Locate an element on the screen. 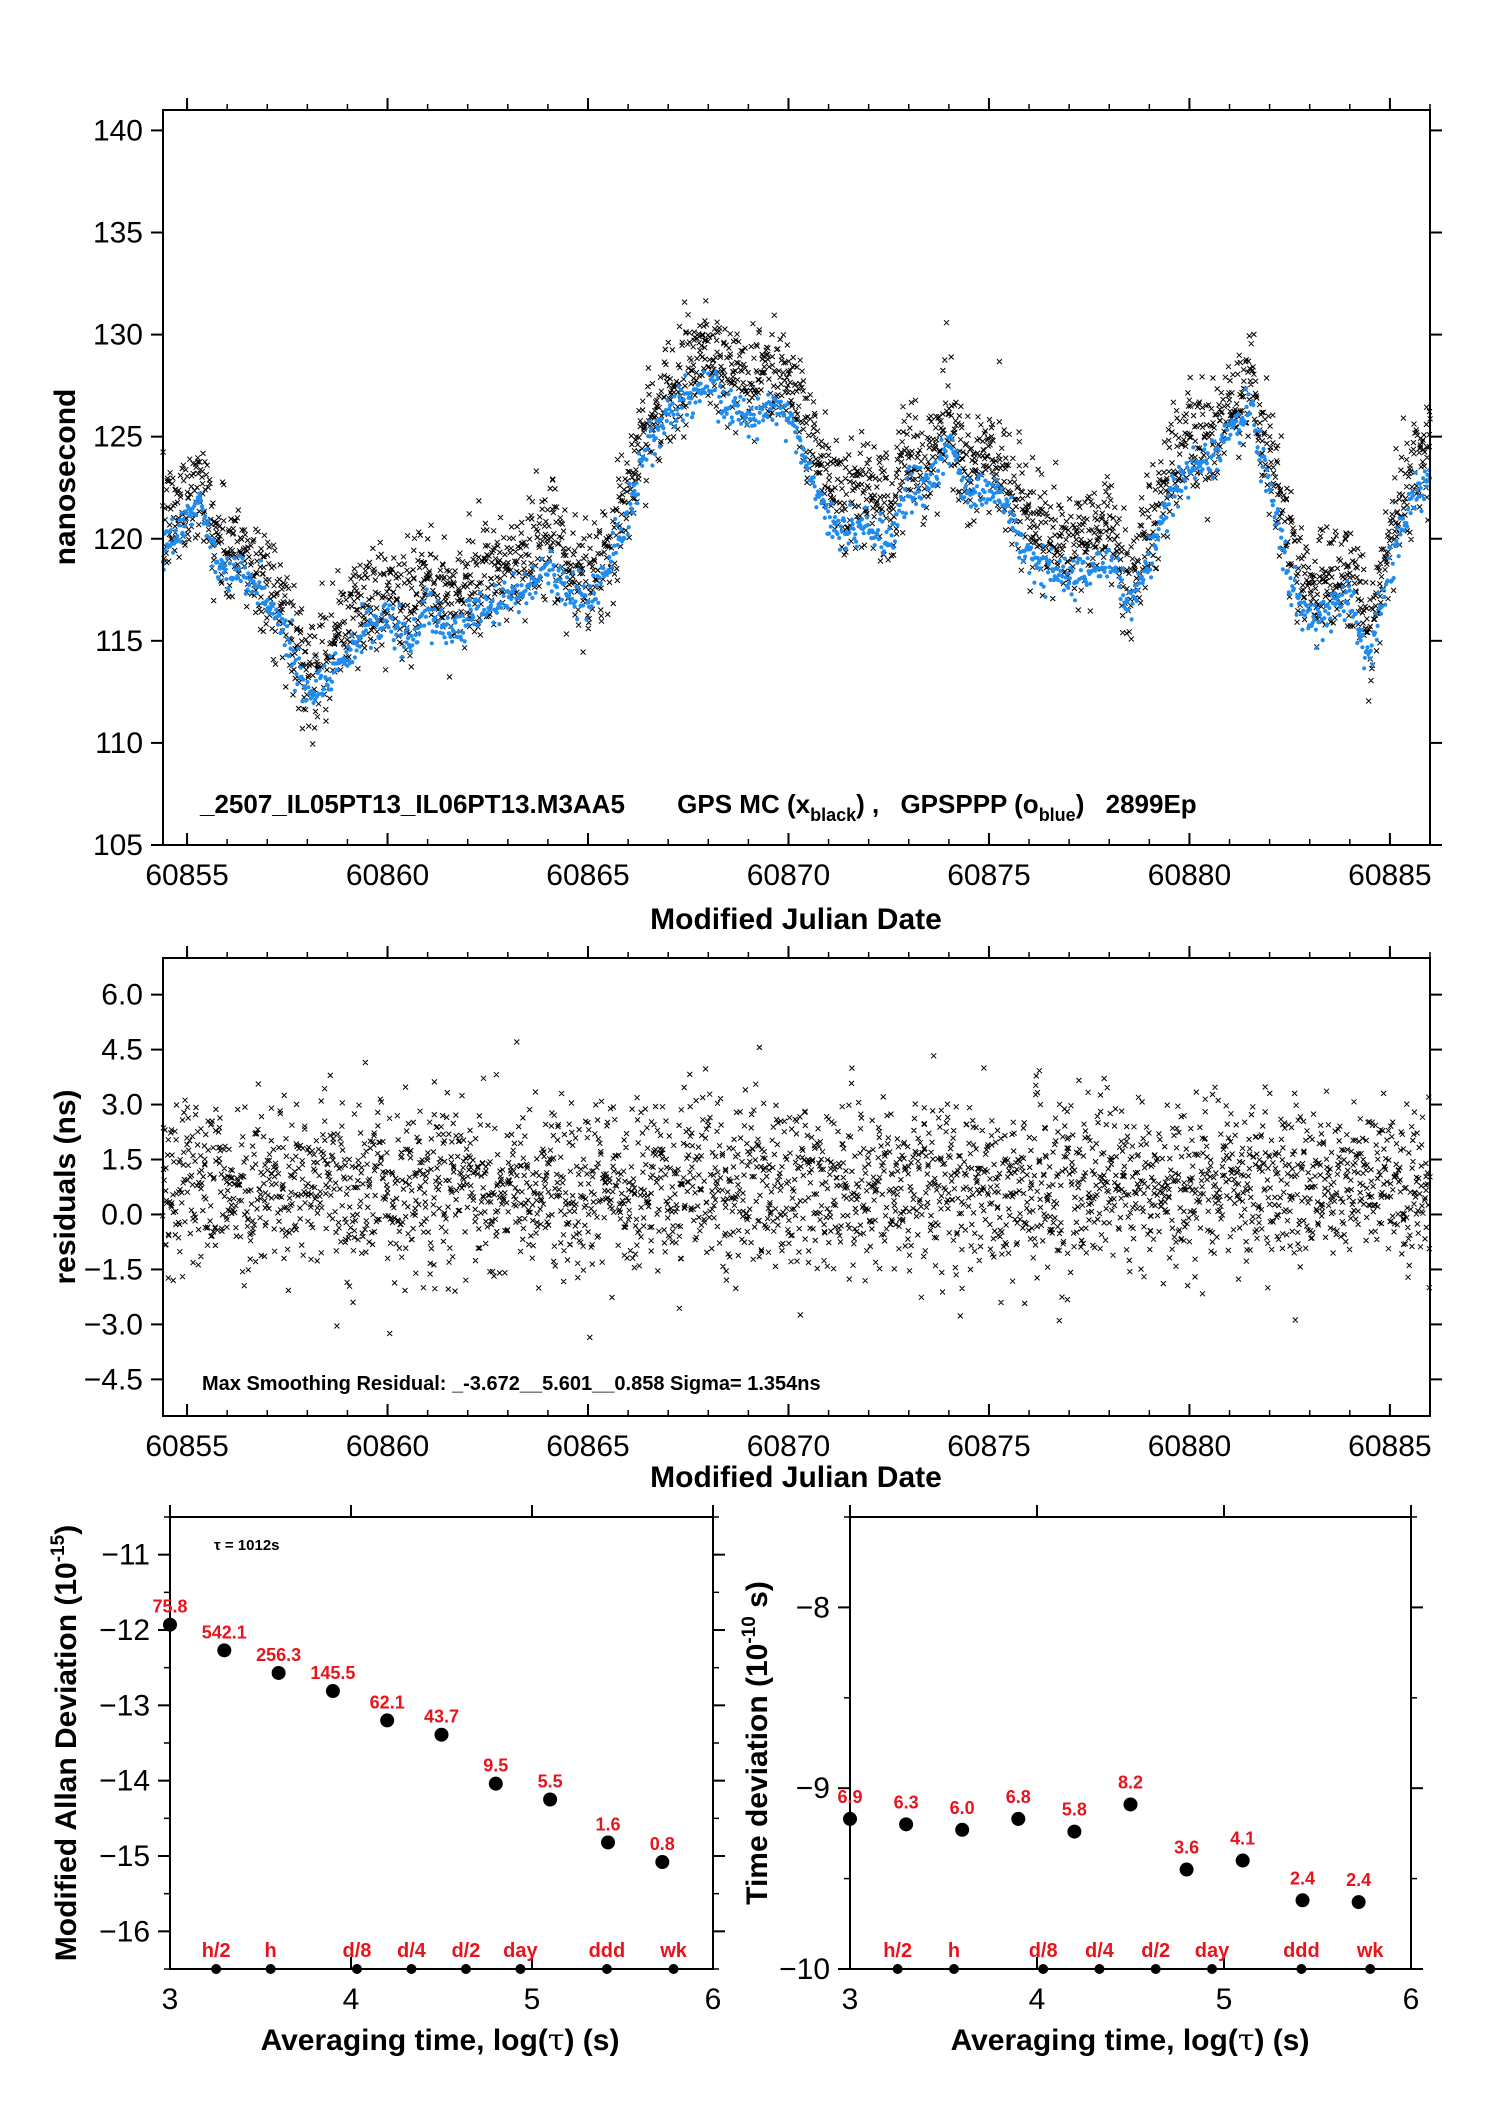  mdev-xlabel-prefix: Averaging time, log( is located at coordinates (404, 2040).